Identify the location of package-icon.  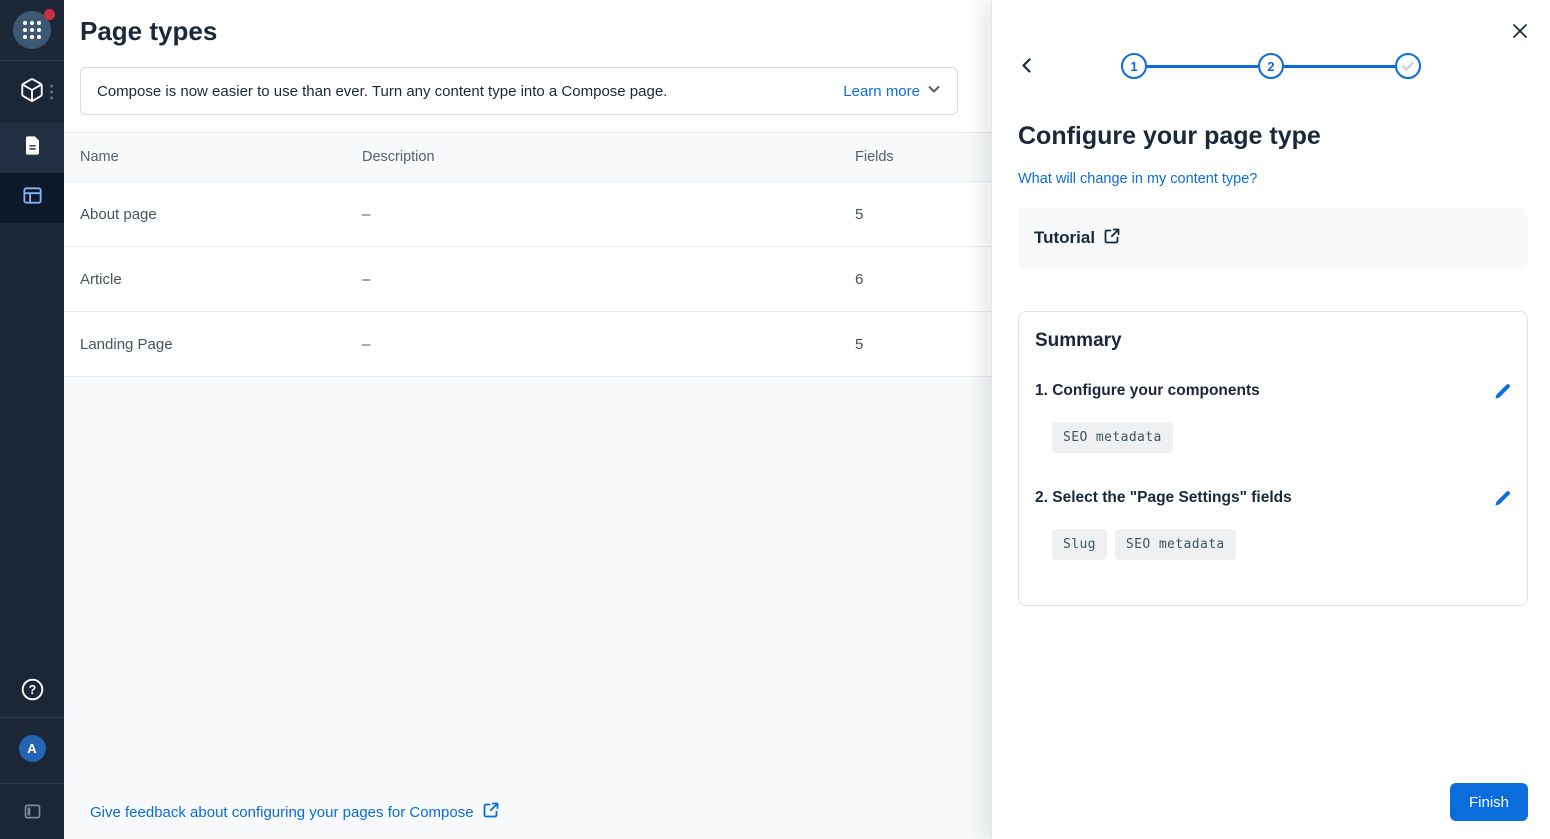
(32, 92).